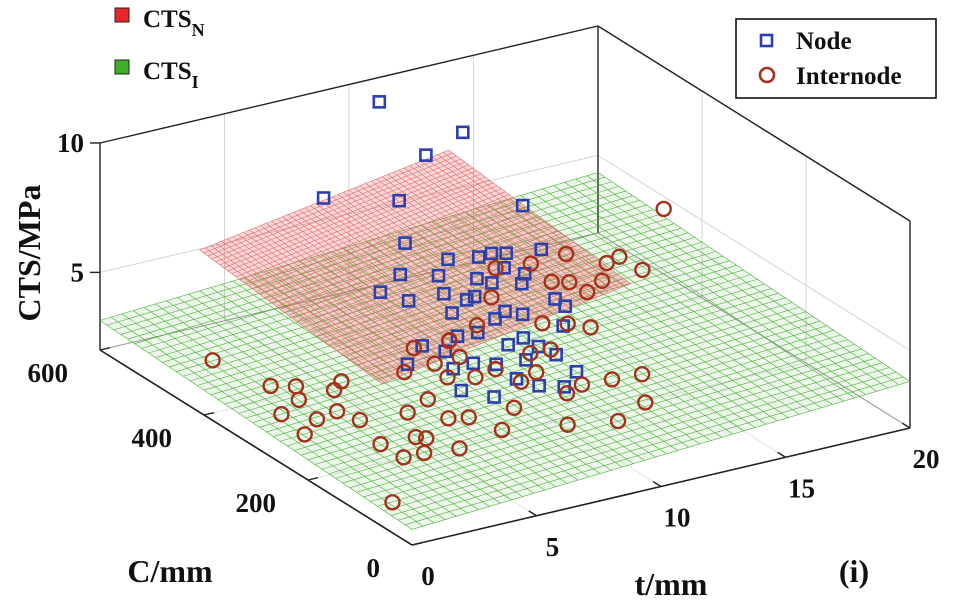  I want to click on y-axis-title: C/mm, so click(170, 571).